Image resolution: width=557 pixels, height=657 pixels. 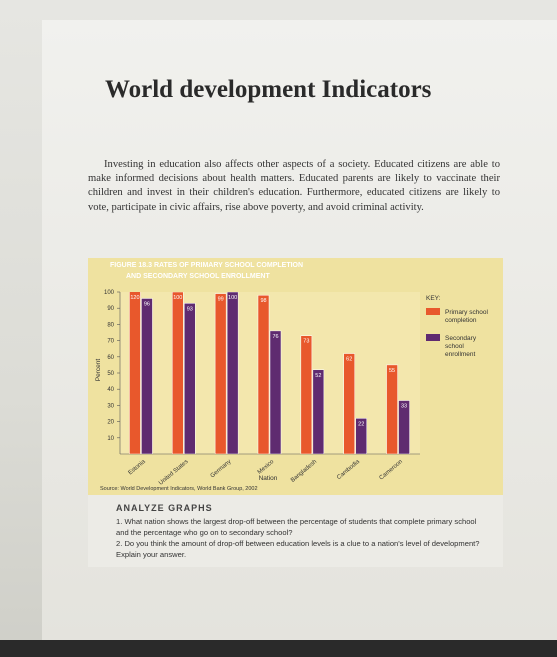 What do you see at coordinates (110, 309) in the screenshot?
I see `y-tick-label: 90` at bounding box center [110, 309].